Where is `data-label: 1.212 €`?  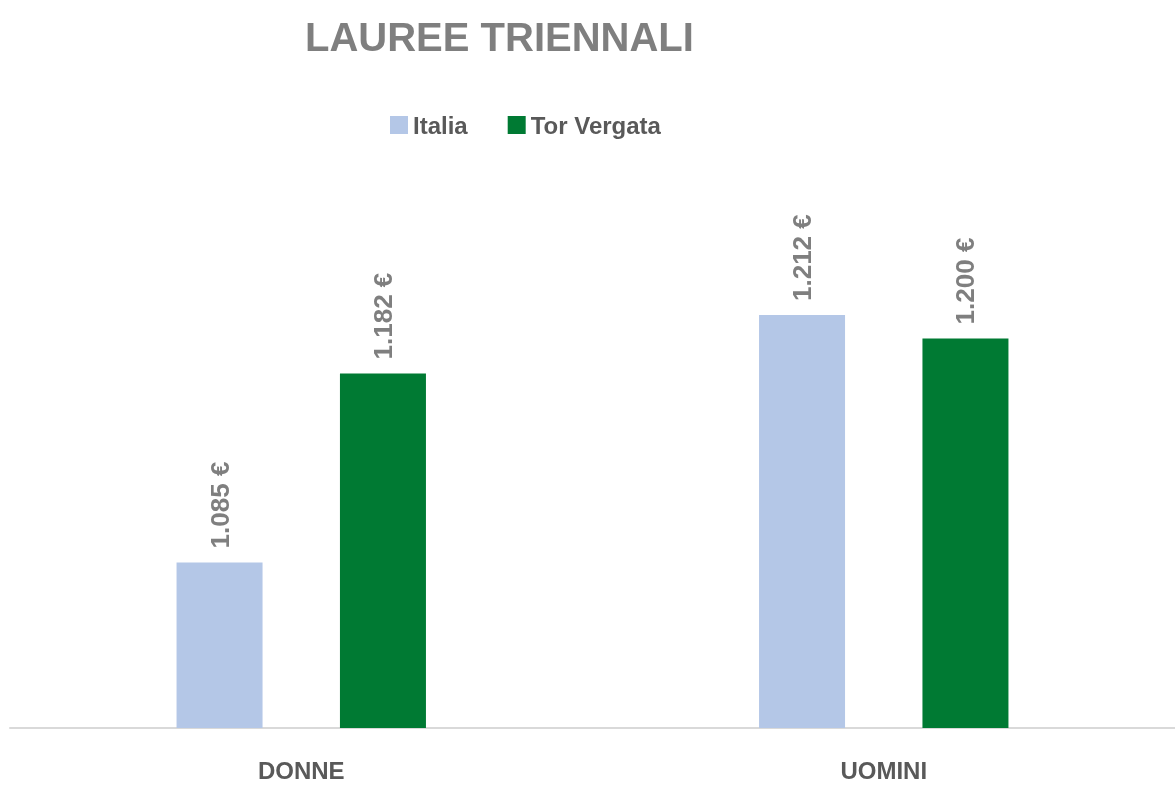 data-label: 1.212 € is located at coordinates (802, 257).